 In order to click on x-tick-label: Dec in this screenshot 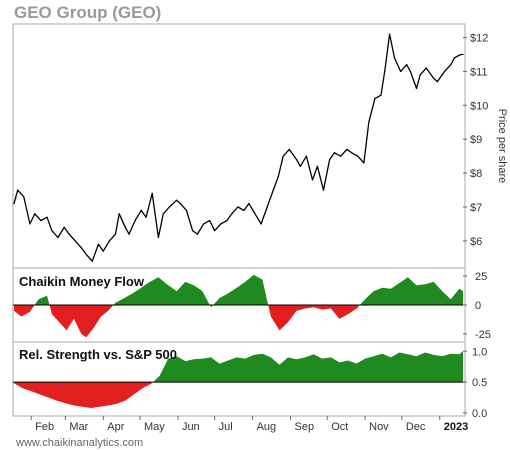, I will do `click(416, 427)`.